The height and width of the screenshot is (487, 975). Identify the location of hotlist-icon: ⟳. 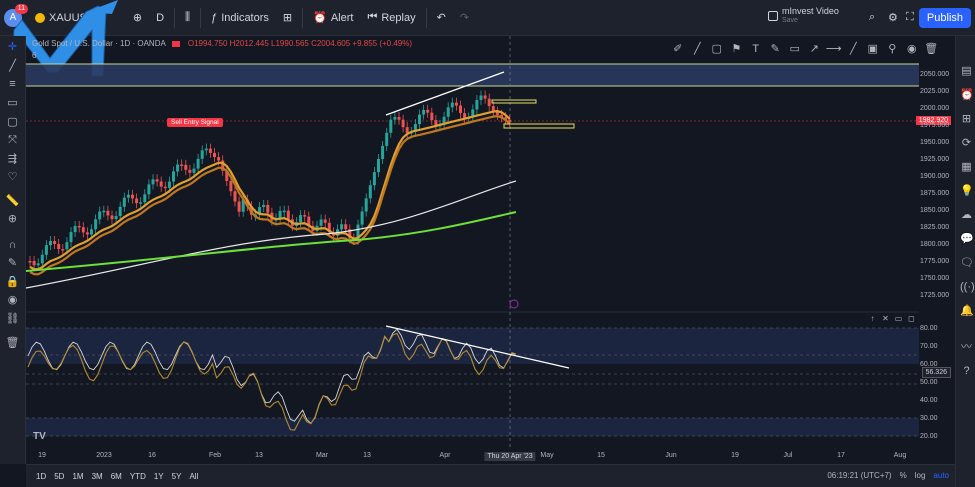
(966, 143).